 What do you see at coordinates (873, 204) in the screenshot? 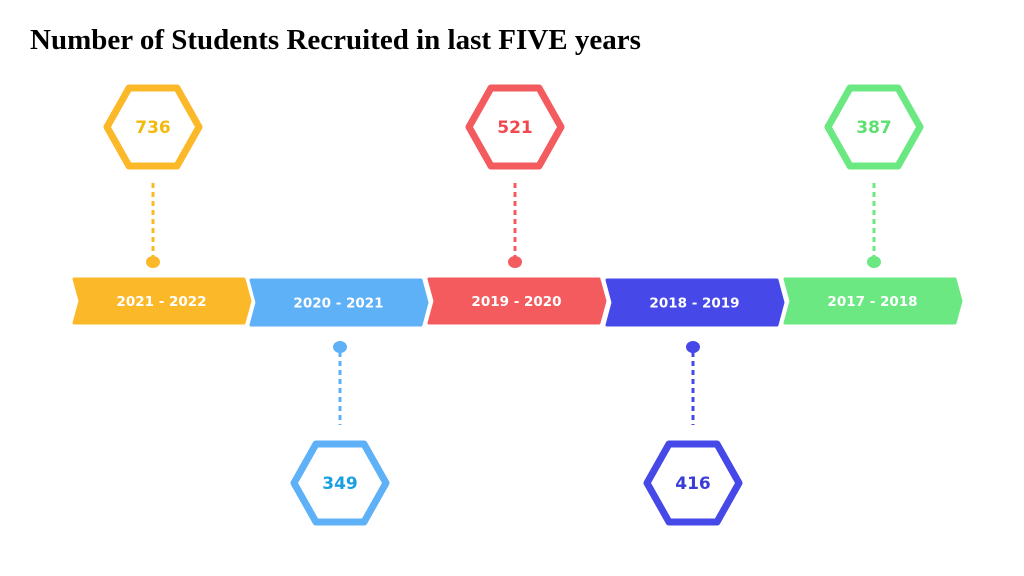
I see `timeline-item-5: 2017 - 2018 387` at bounding box center [873, 204].